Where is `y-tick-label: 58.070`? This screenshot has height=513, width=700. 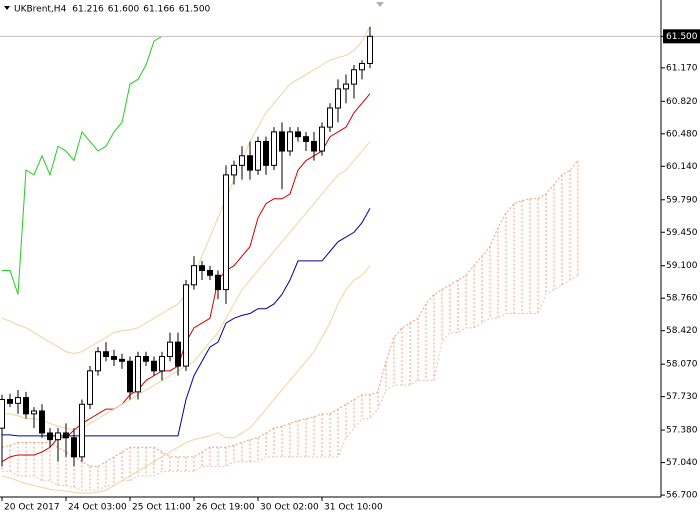 y-tick-label: 58.070 is located at coordinates (682, 365).